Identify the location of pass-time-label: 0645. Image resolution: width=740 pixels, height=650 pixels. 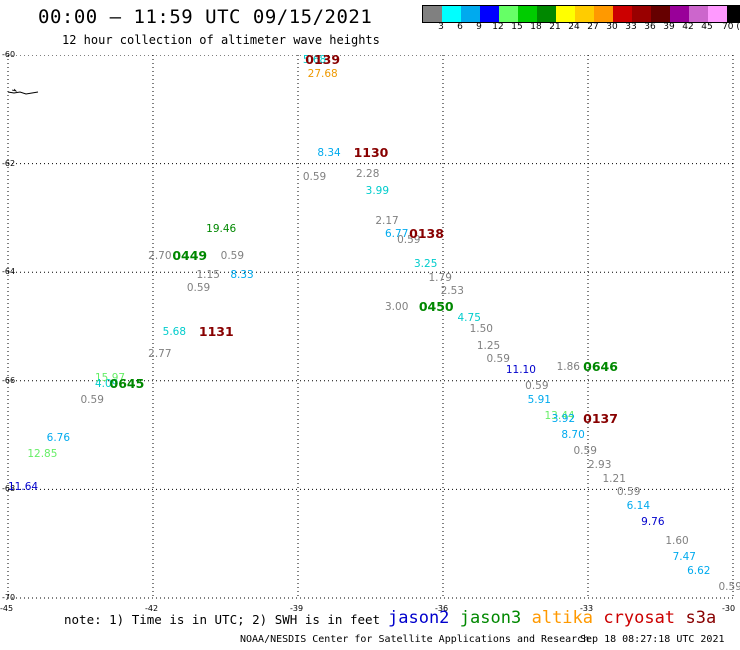
(127, 383).